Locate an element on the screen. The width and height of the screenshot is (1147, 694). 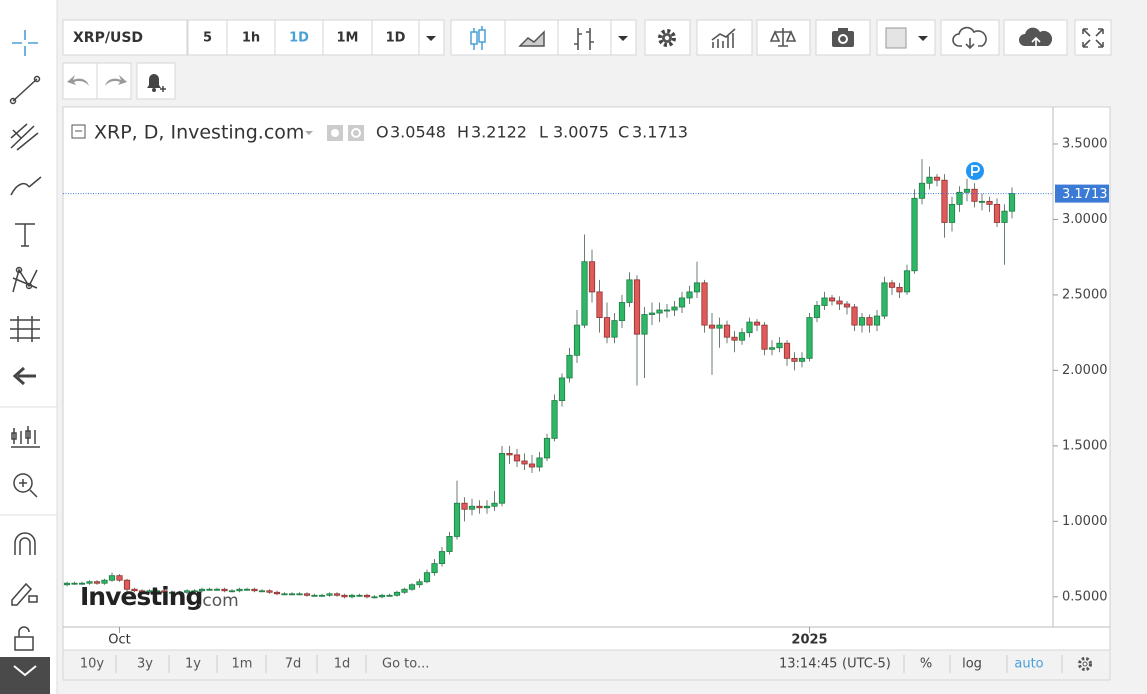
scale-option: log is located at coordinates (972, 664).